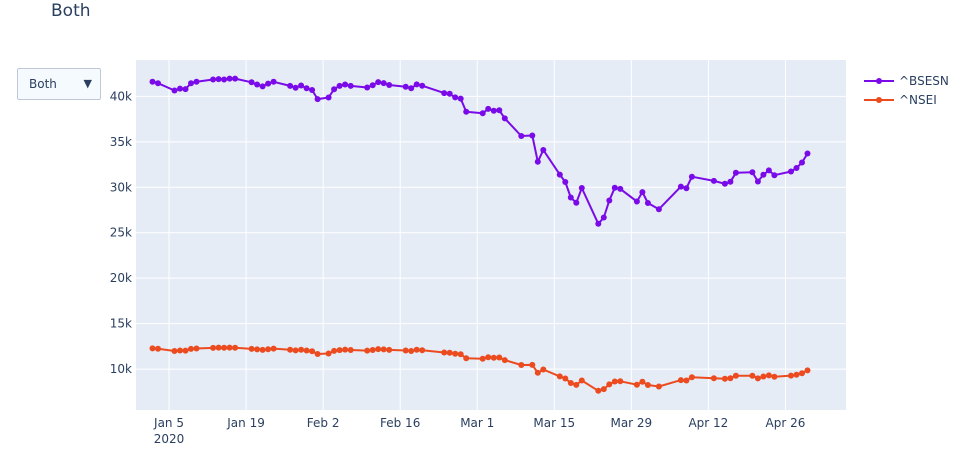  I want to click on legend-item: ^NSEI, so click(900, 100).